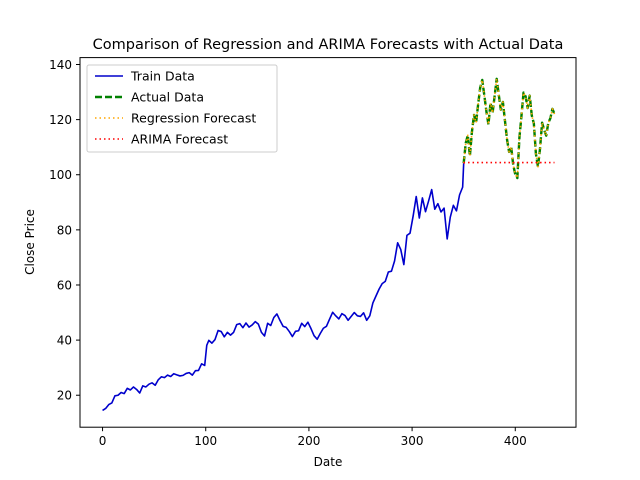  I want to click on legend-label-regression-forecast: Regression Forecast, so click(193, 118).